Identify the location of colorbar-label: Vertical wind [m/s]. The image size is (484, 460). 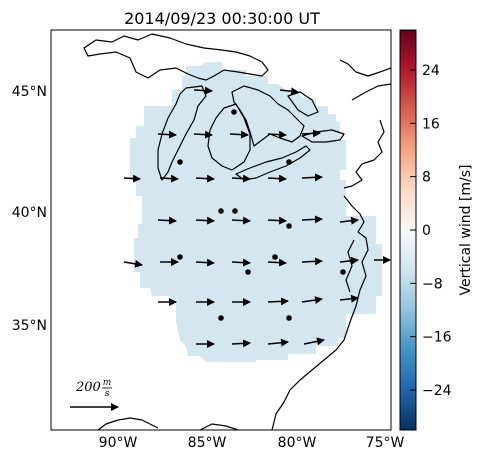
(466, 230).